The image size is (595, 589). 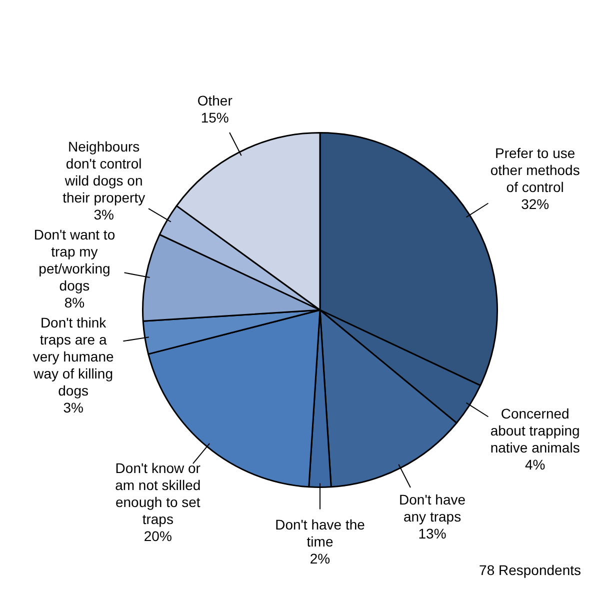 I want to click on data-label: 2%, so click(x=320, y=558).